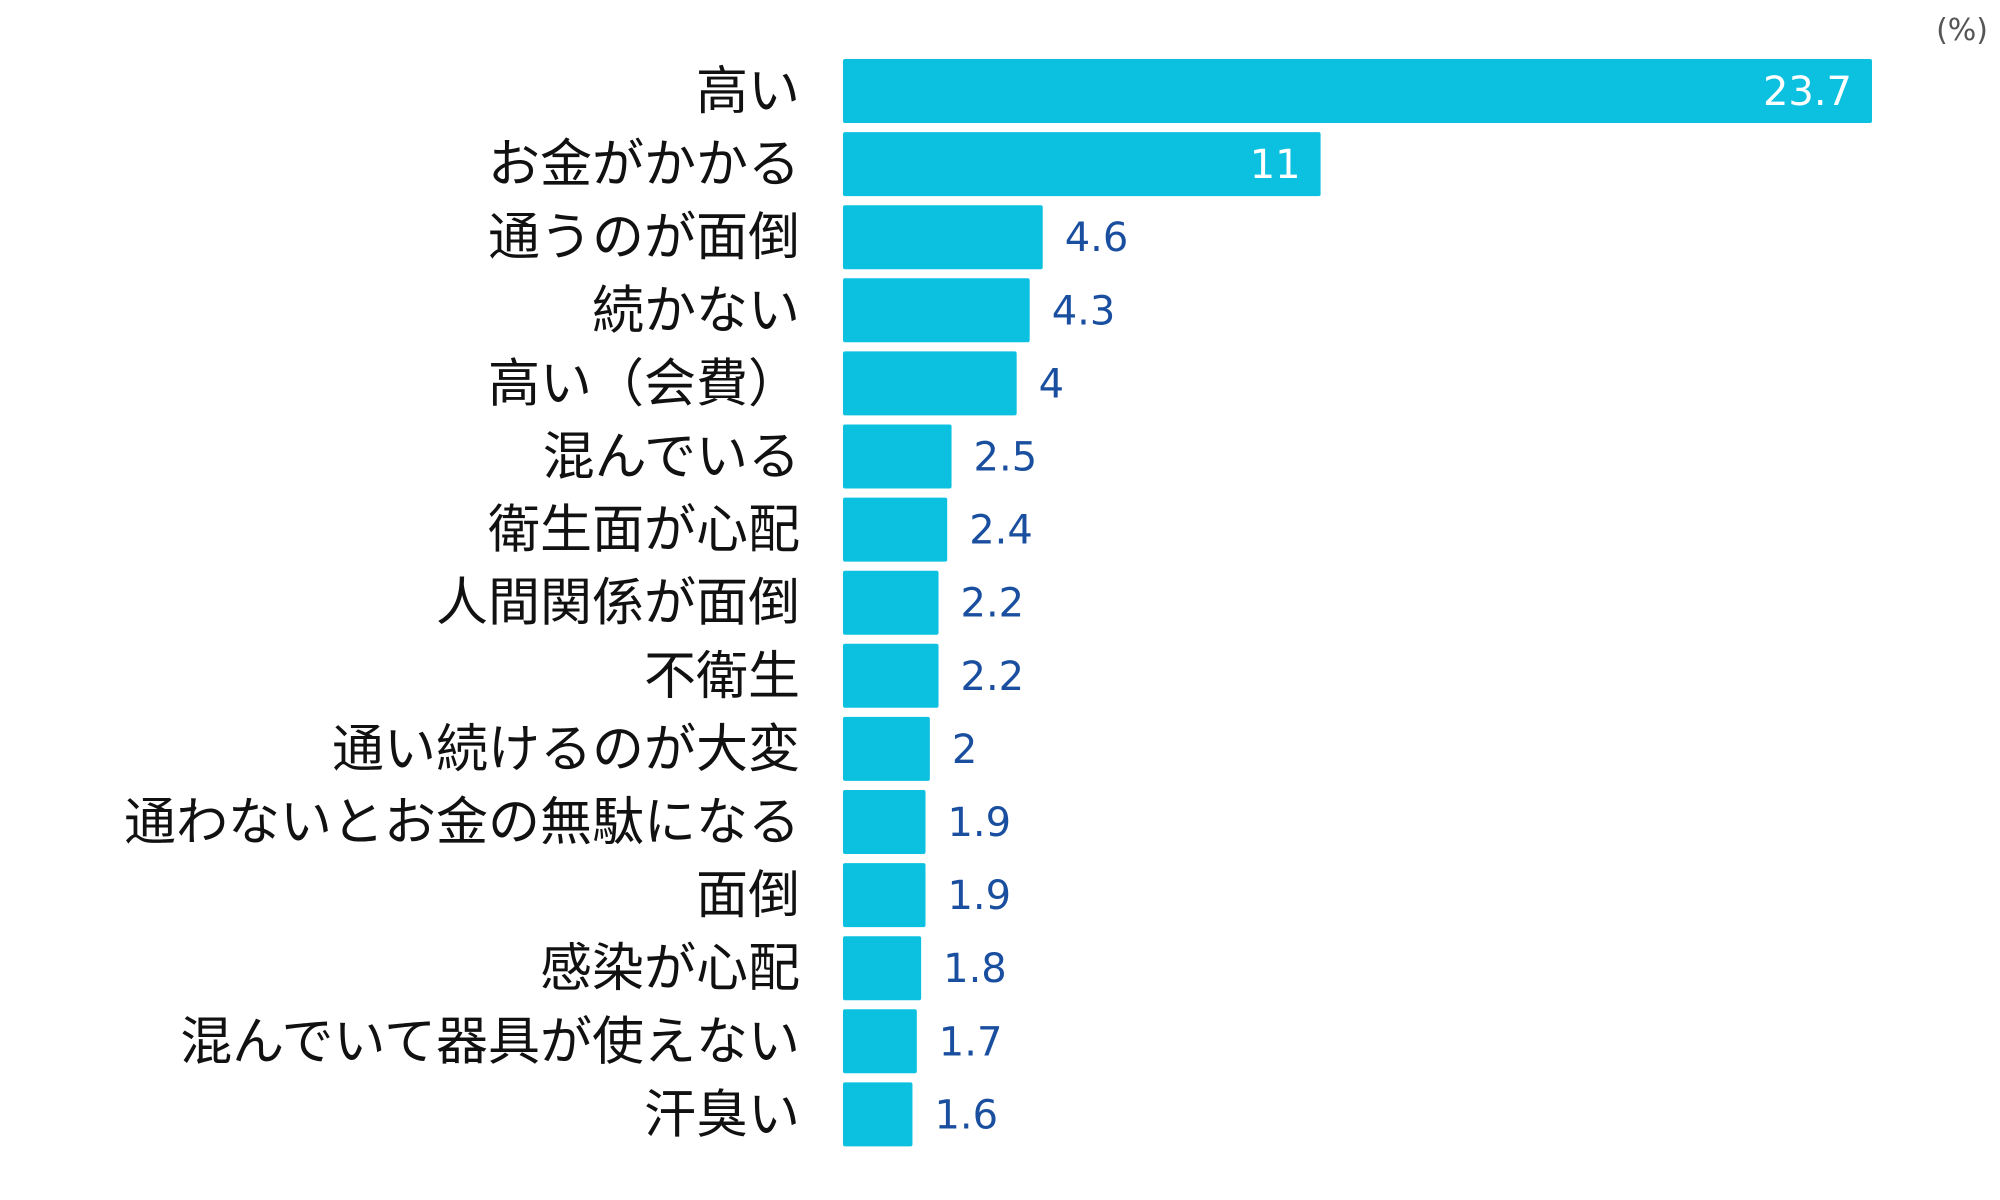  I want to click on data-label: 1.6, so click(966, 1115).